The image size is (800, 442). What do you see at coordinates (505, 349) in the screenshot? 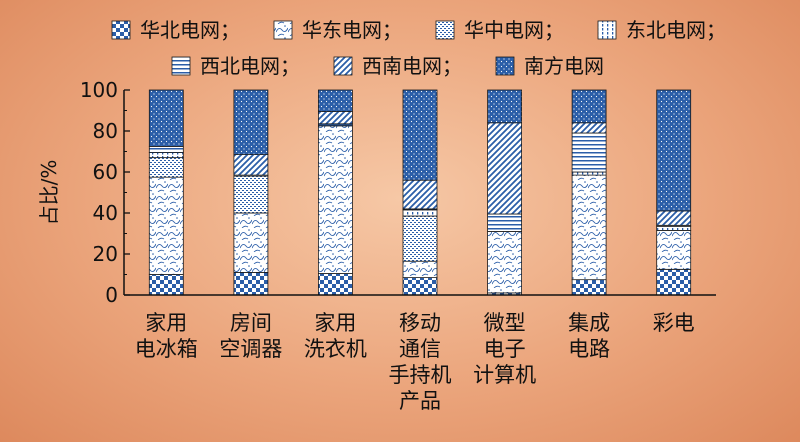
I see `category-label-4-1: 电子` at bounding box center [505, 349].